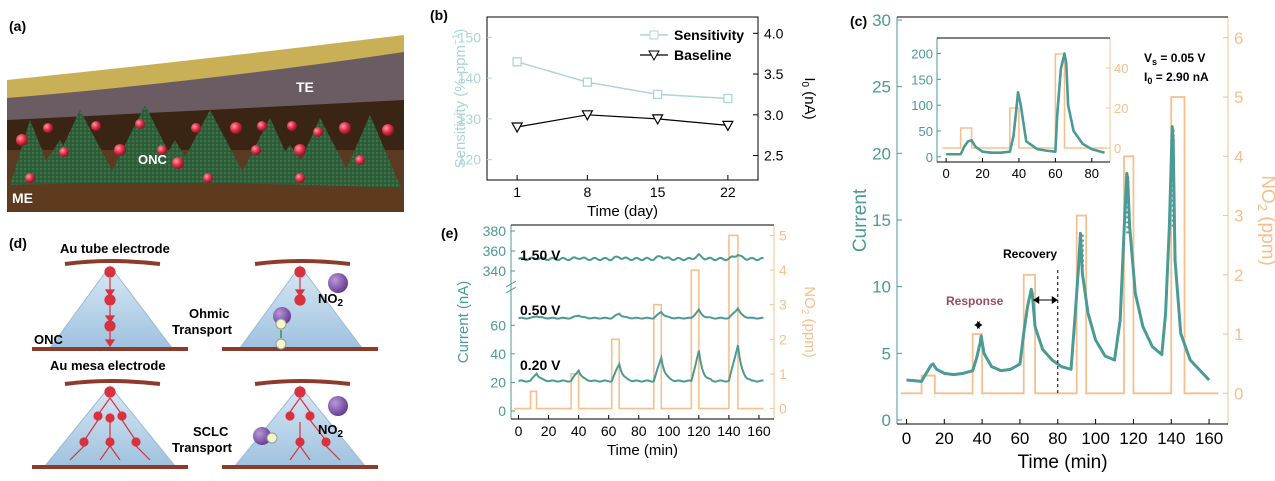 This screenshot has width=1275, height=481. What do you see at coordinates (1171, 438) in the screenshot?
I see `x-tick-label: 140` at bounding box center [1171, 438].